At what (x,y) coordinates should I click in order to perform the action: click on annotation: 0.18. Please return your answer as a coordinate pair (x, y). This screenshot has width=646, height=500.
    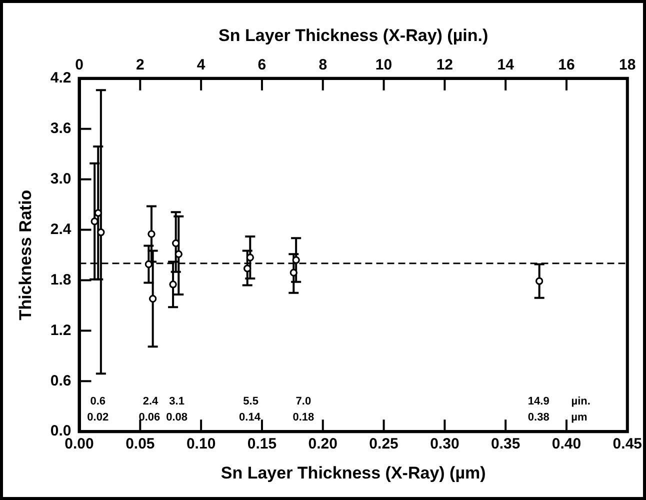
    Looking at the image, I should click on (303, 418).